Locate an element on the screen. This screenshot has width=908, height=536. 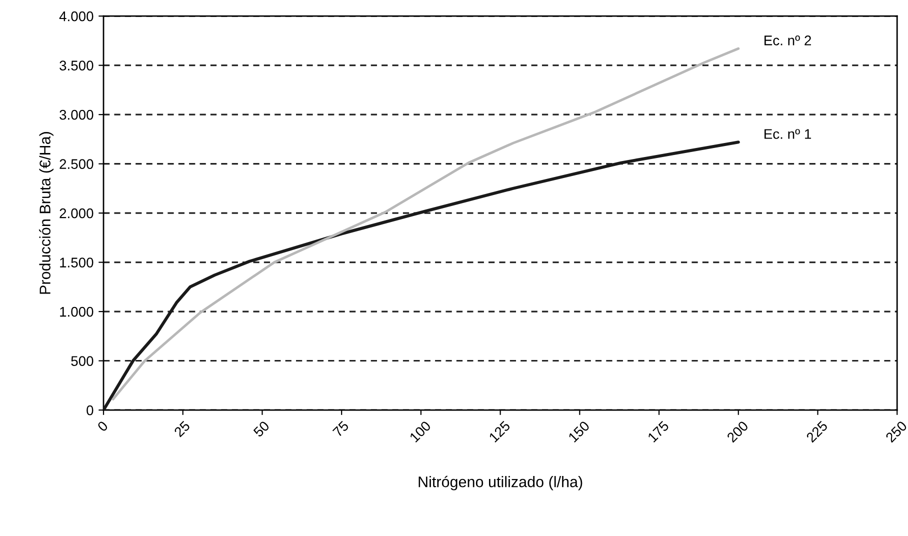
y-axis-title: Producción Bruta (€/Ha) is located at coordinates (46, 213).